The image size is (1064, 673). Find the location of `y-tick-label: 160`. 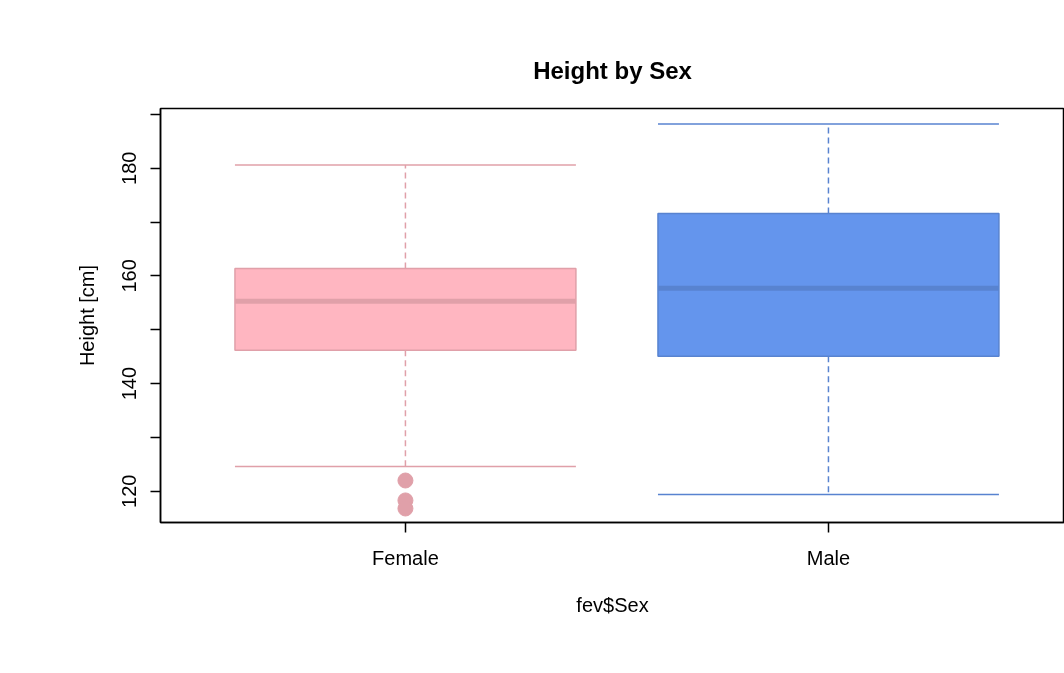

y-tick-label: 160 is located at coordinates (129, 276).